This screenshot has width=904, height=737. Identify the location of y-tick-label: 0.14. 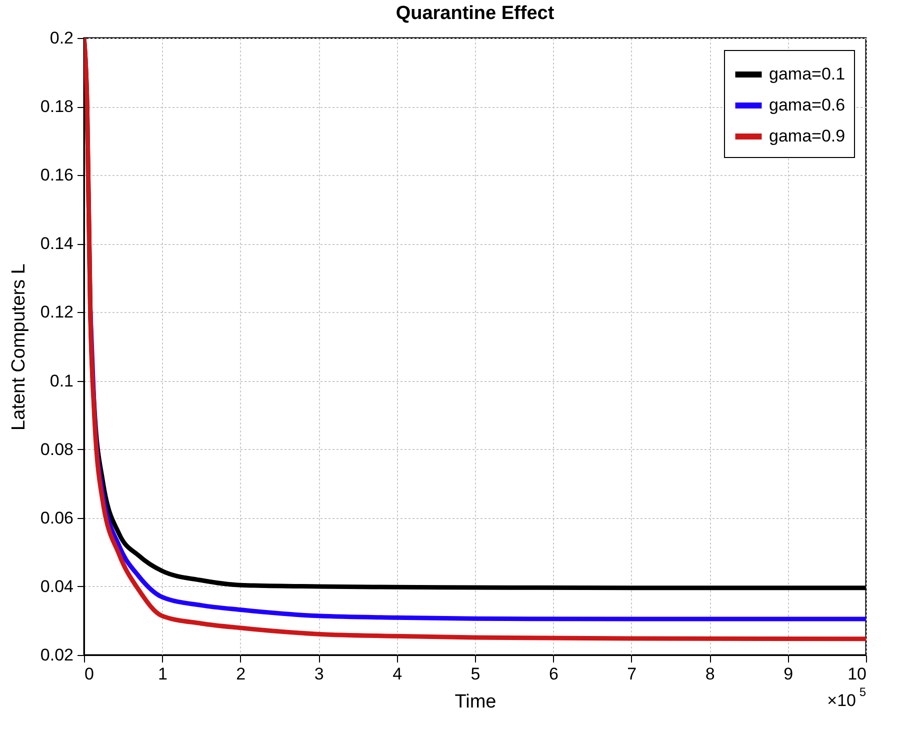
(57, 244).